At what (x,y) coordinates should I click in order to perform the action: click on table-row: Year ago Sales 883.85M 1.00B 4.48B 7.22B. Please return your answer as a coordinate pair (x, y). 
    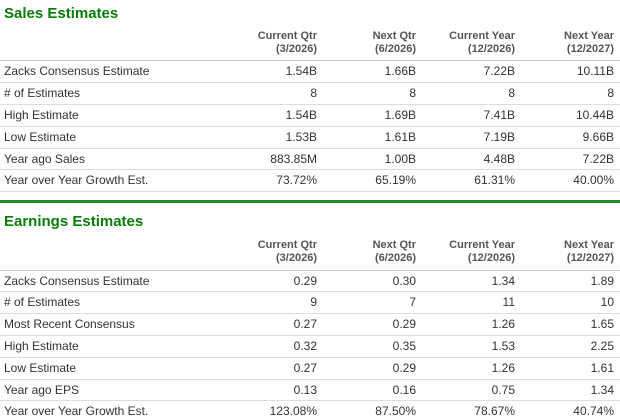
    Looking at the image, I should click on (310, 159).